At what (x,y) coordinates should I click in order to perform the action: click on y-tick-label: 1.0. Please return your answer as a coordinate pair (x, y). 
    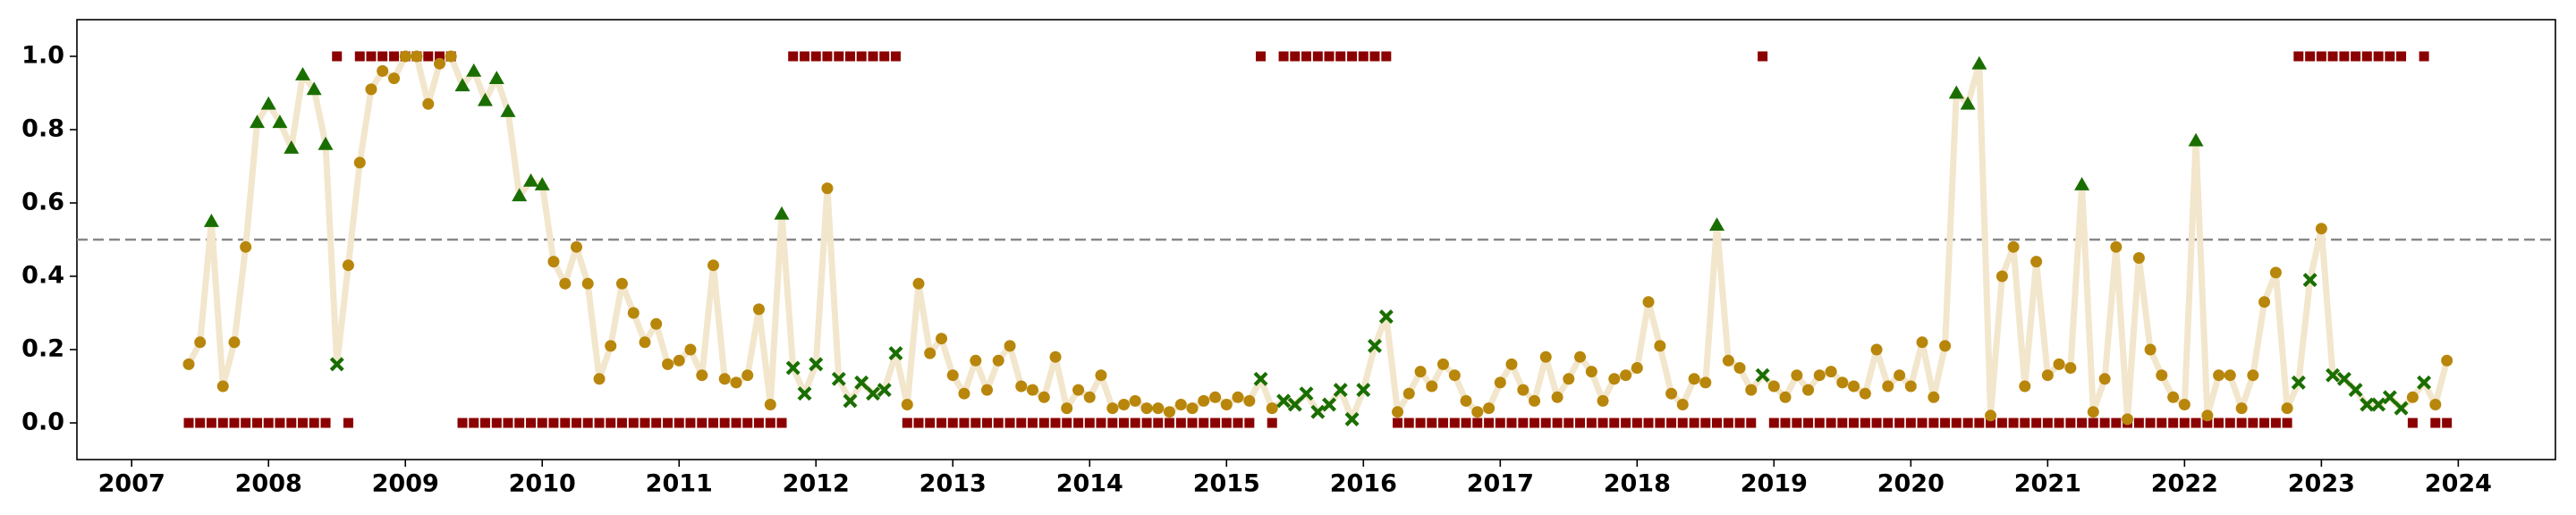
    Looking at the image, I should click on (42, 56).